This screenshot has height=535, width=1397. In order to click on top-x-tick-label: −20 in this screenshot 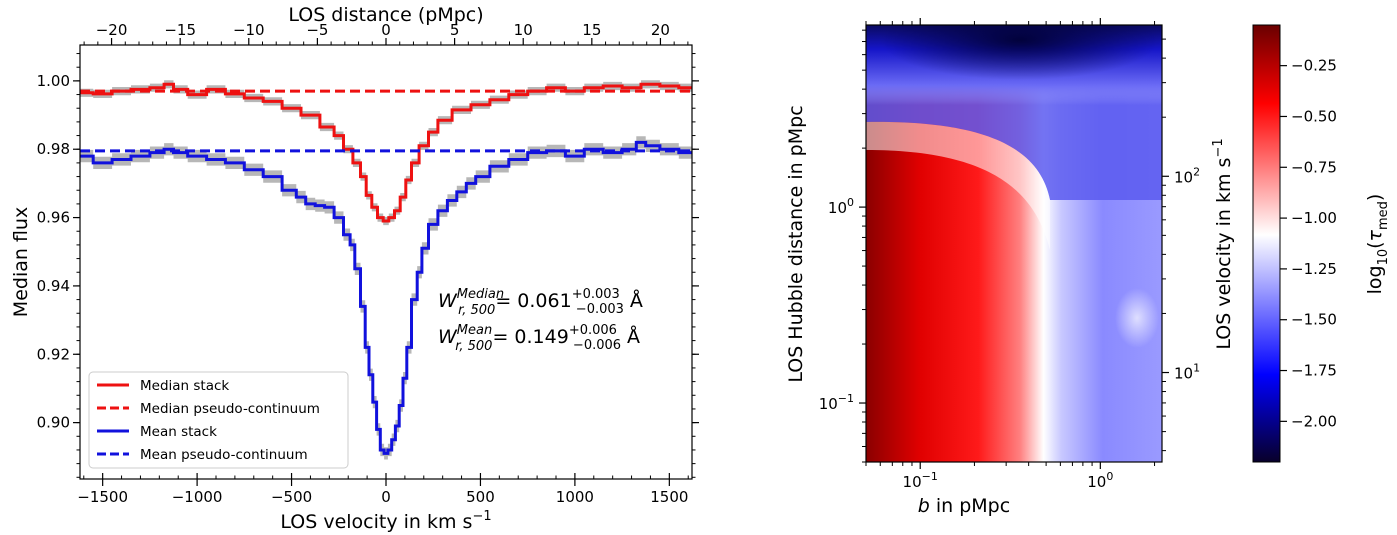, I will do `click(112, 30)`.